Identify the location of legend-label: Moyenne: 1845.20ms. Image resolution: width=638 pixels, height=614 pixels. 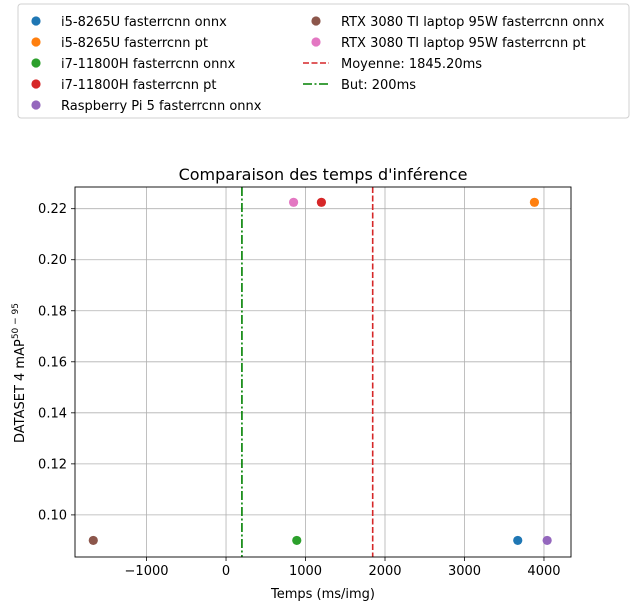
(411, 64).